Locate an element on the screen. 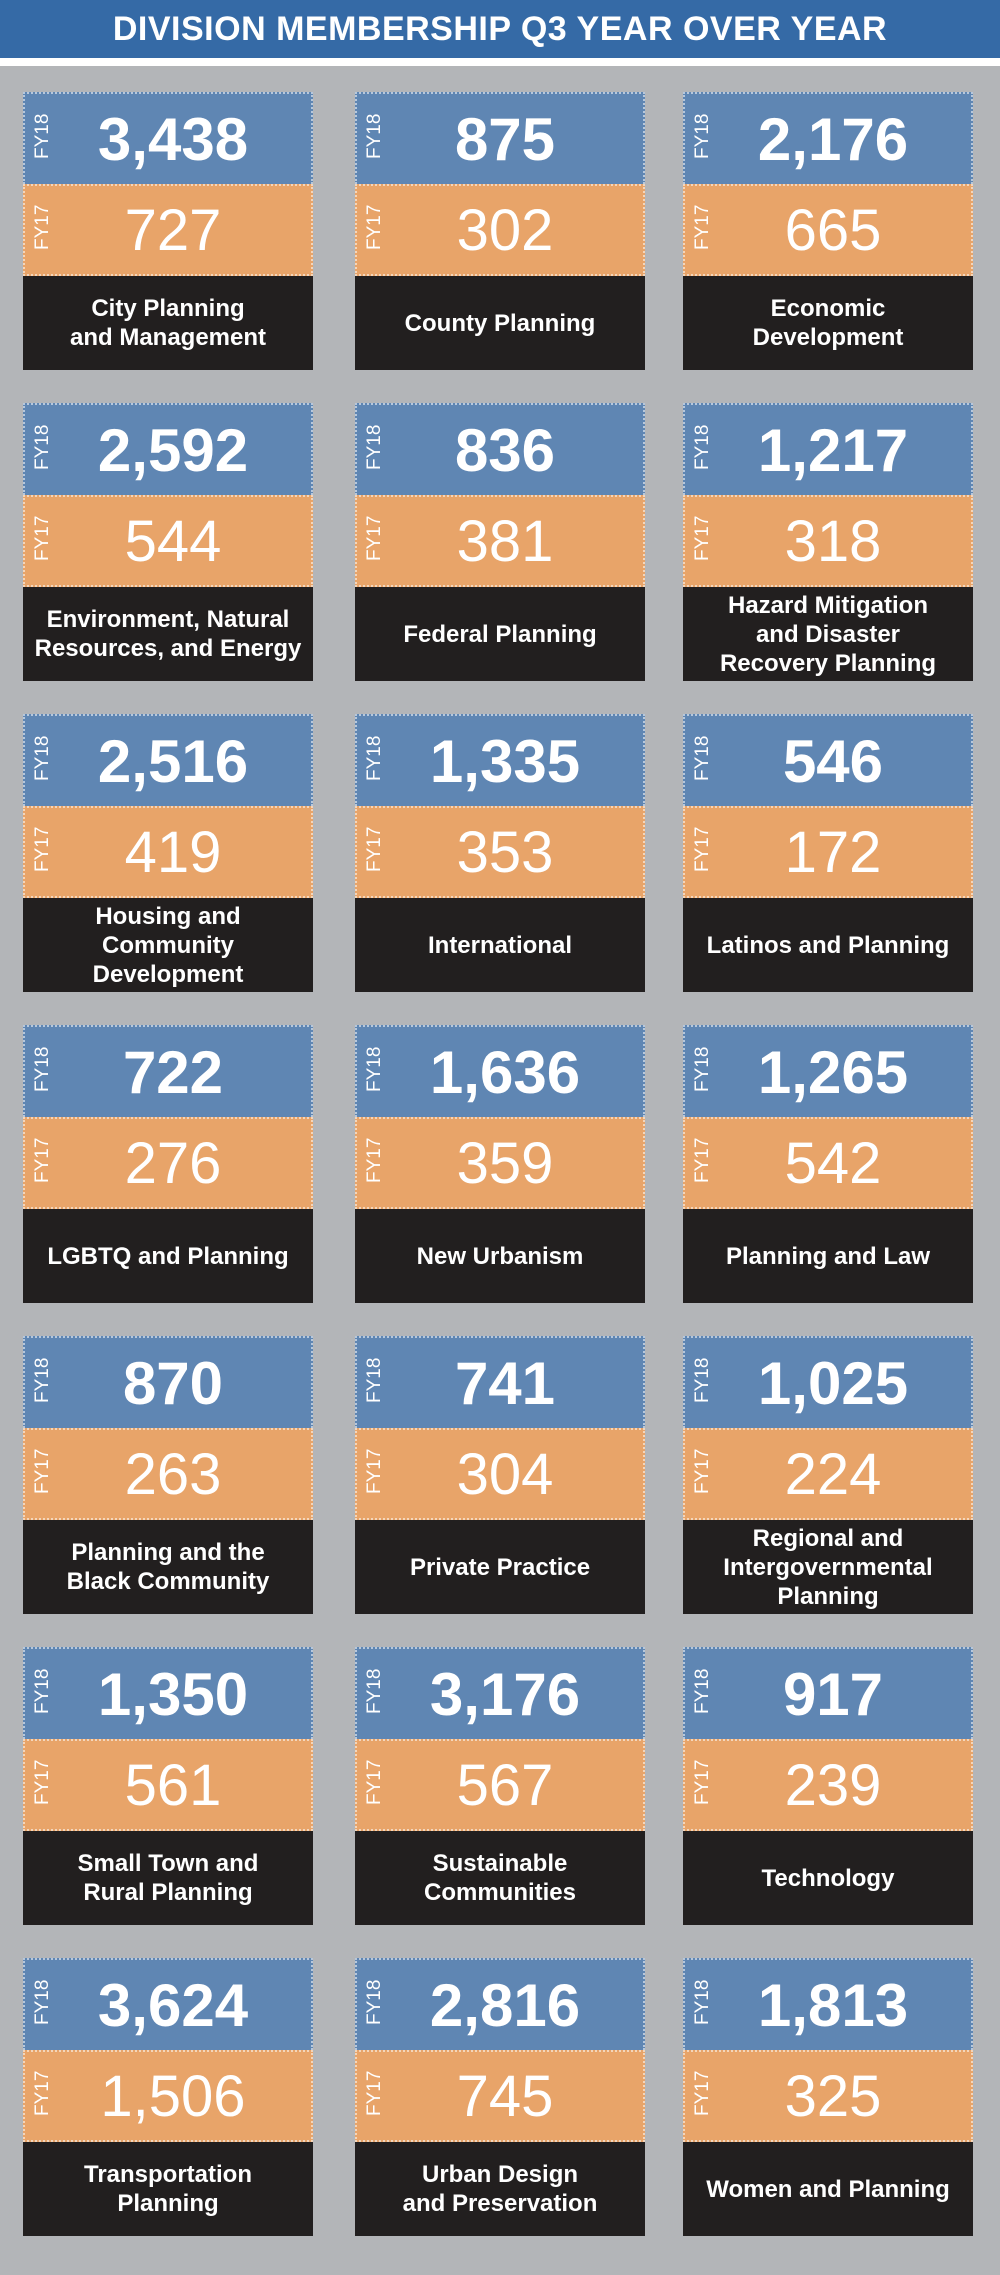  division-card: FY18 546 FY17 172 Latinos and Planning is located at coordinates (828, 853).